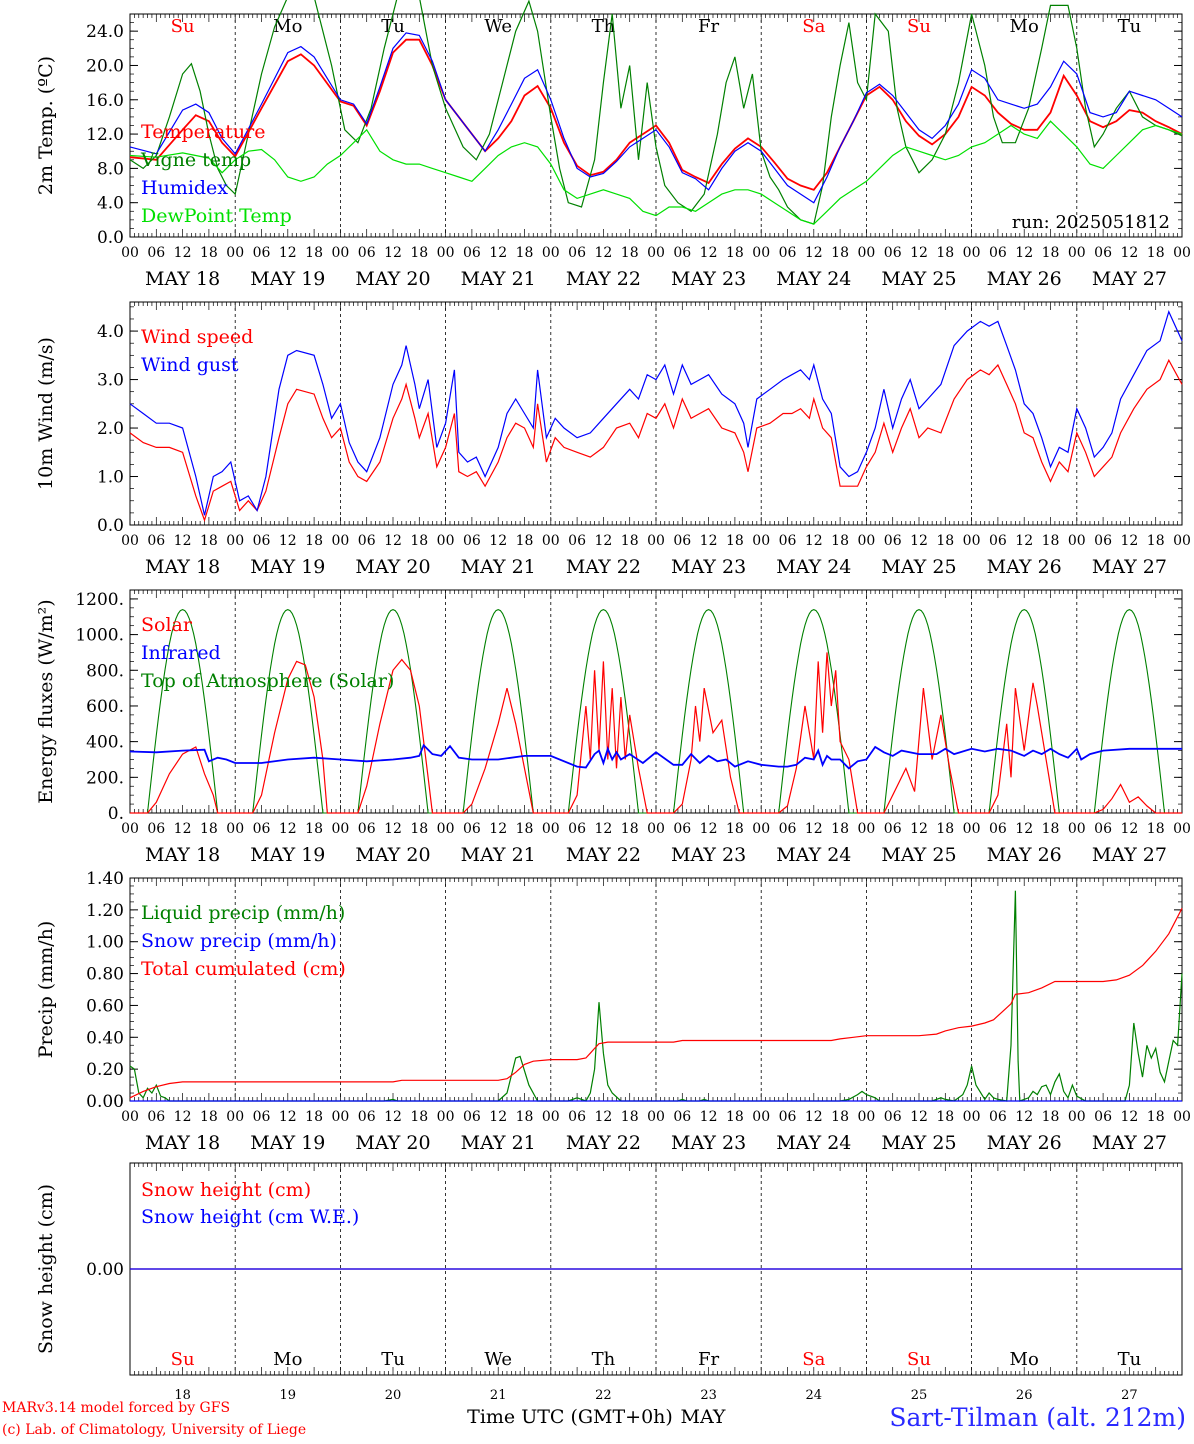 The image size is (1194, 1444). What do you see at coordinates (203, 132) in the screenshot?
I see `legend-entry: Temperature` at bounding box center [203, 132].